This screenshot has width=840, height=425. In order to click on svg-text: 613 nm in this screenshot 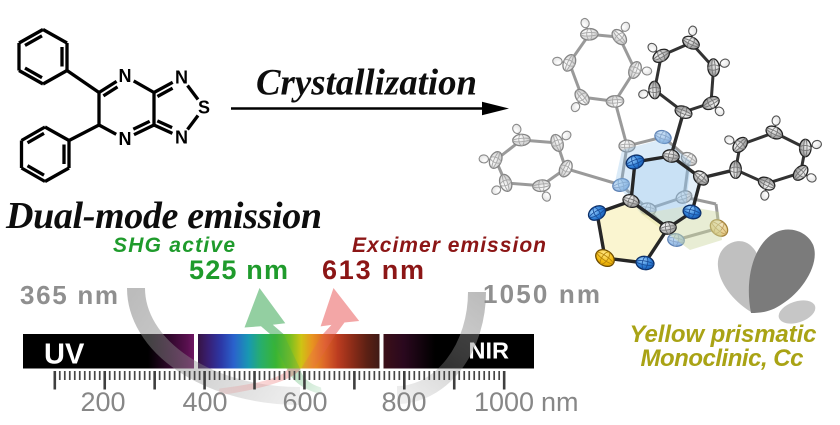, I will do `click(373, 270)`.